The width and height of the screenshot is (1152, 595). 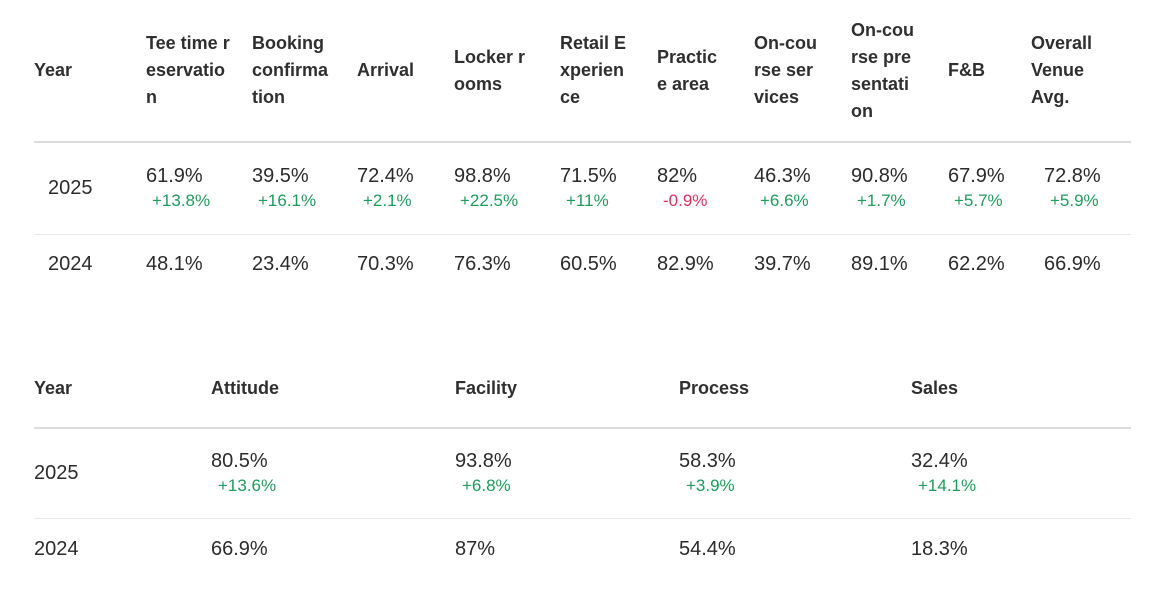 What do you see at coordinates (304, 188) in the screenshot?
I see `score-cell: 39.5% +16.1%` at bounding box center [304, 188].